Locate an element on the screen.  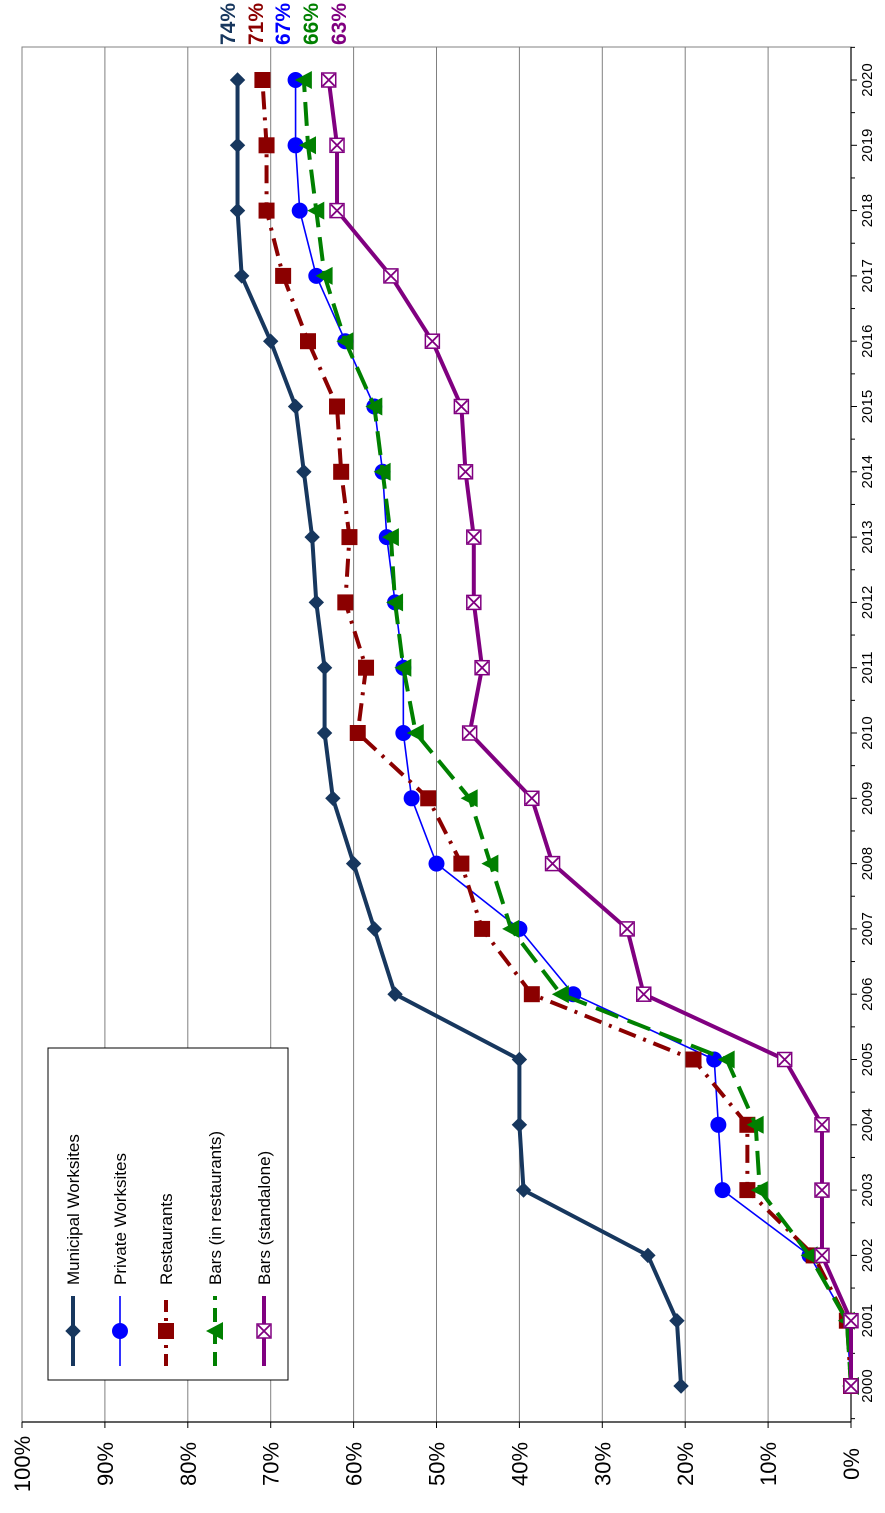
year-tick-label: 2004 is located at coordinates (867, 1124).